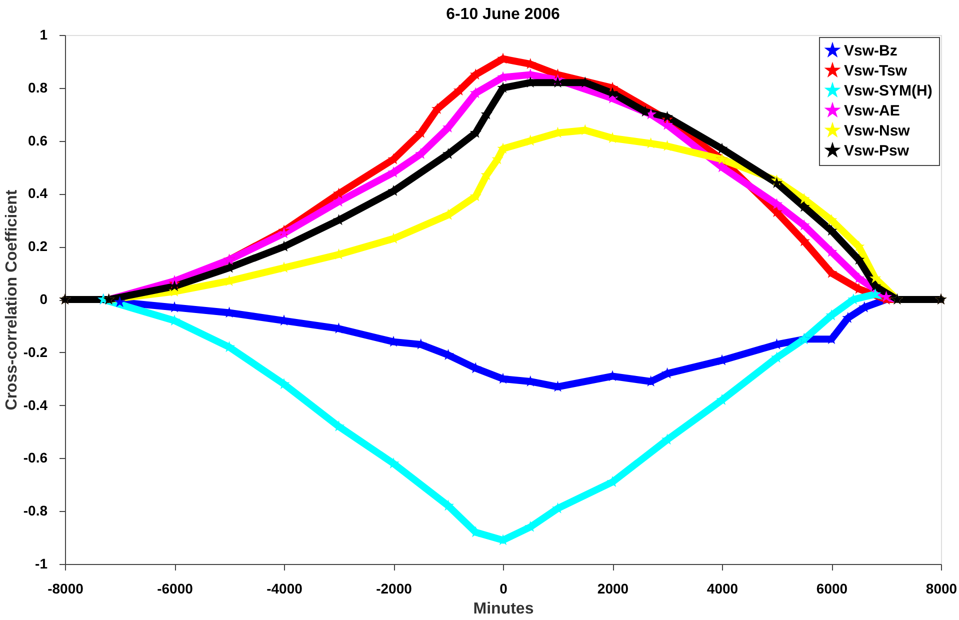 The height and width of the screenshot is (620, 959). I want to click on legend-label: Vsw-Nsw, so click(877, 131).